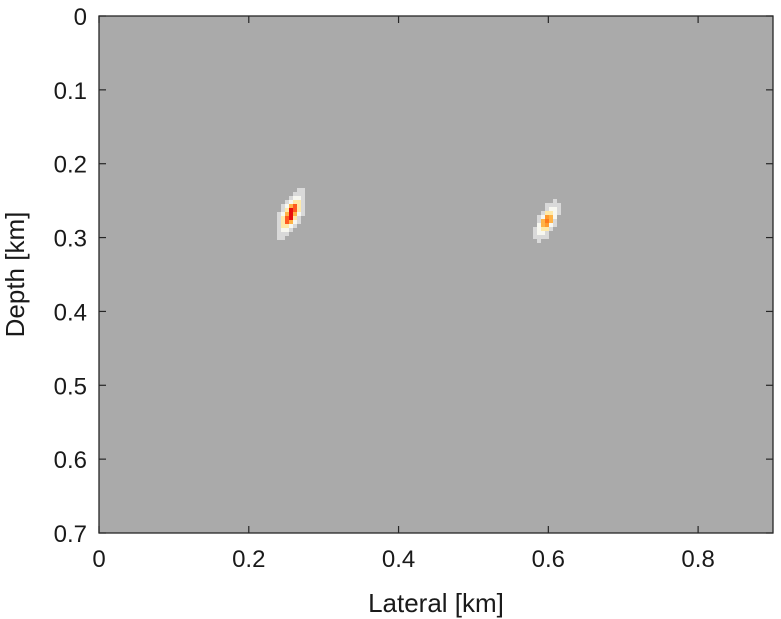 Image resolution: width=781 pixels, height=619 pixels. Describe the element at coordinates (697, 559) in the screenshot. I see `x-tick-label: 0.8` at that location.